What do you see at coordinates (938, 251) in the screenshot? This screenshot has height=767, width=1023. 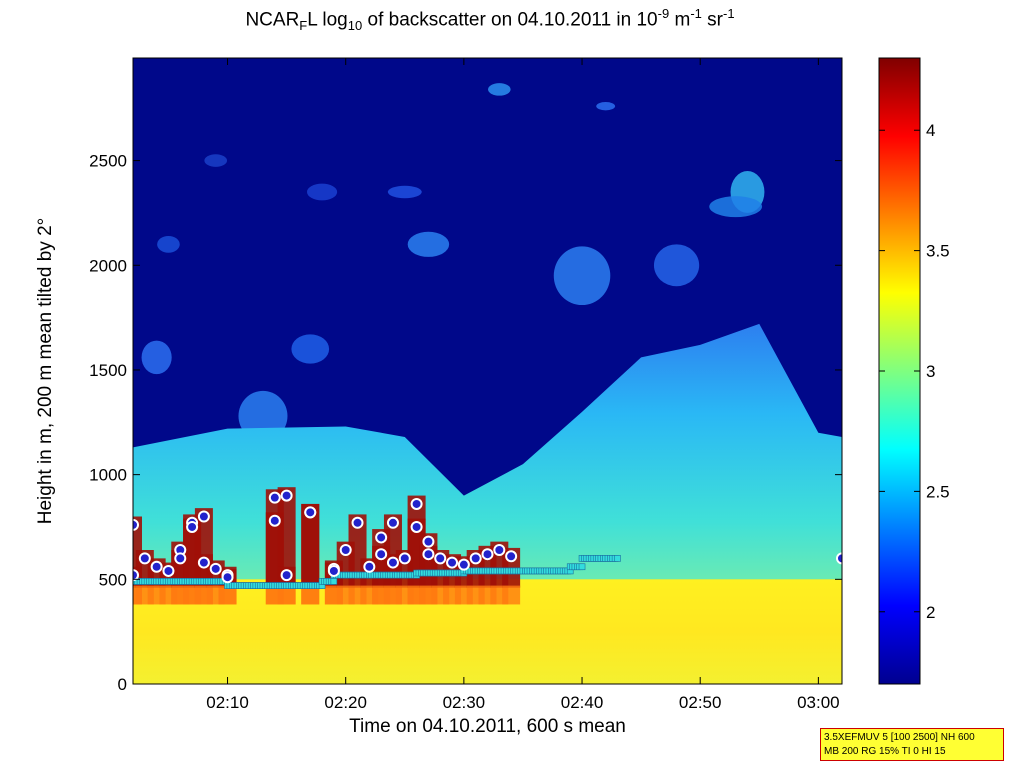 I see `colorbar-tick-label: 3.5` at bounding box center [938, 251].